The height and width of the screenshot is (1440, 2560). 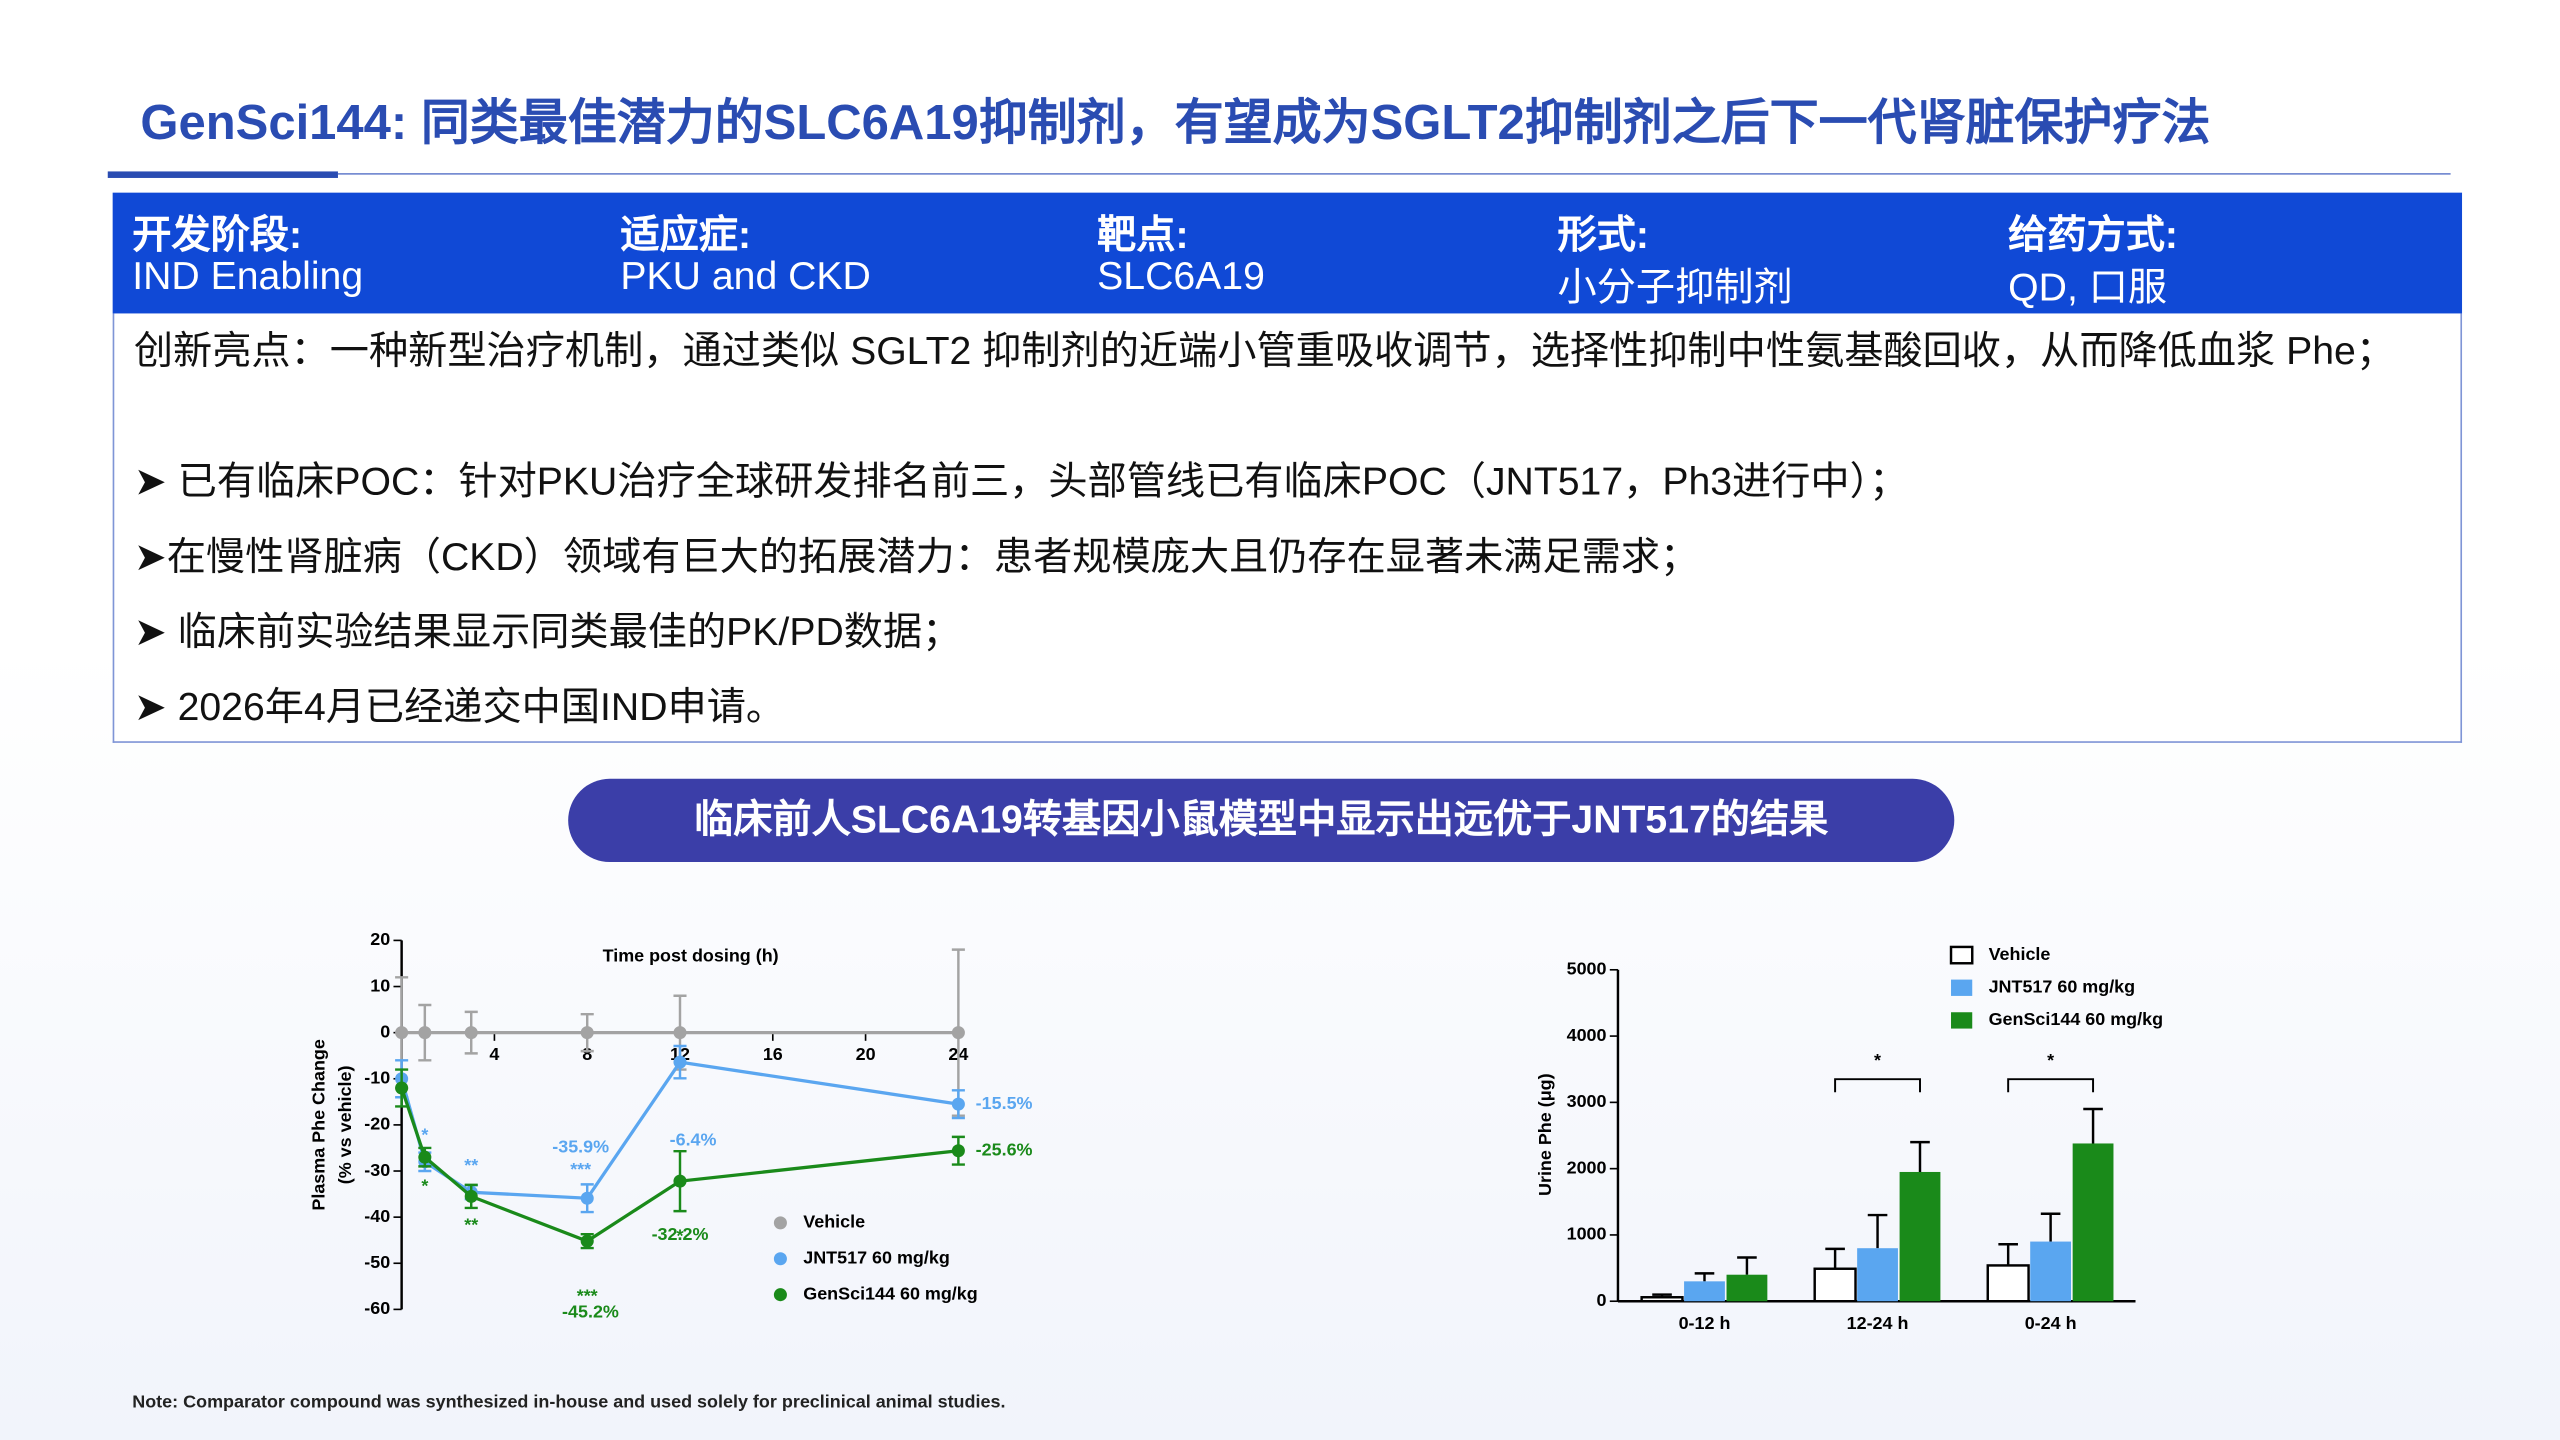 What do you see at coordinates (587, 1054) in the screenshot?
I see `x-tick-label: 8` at bounding box center [587, 1054].